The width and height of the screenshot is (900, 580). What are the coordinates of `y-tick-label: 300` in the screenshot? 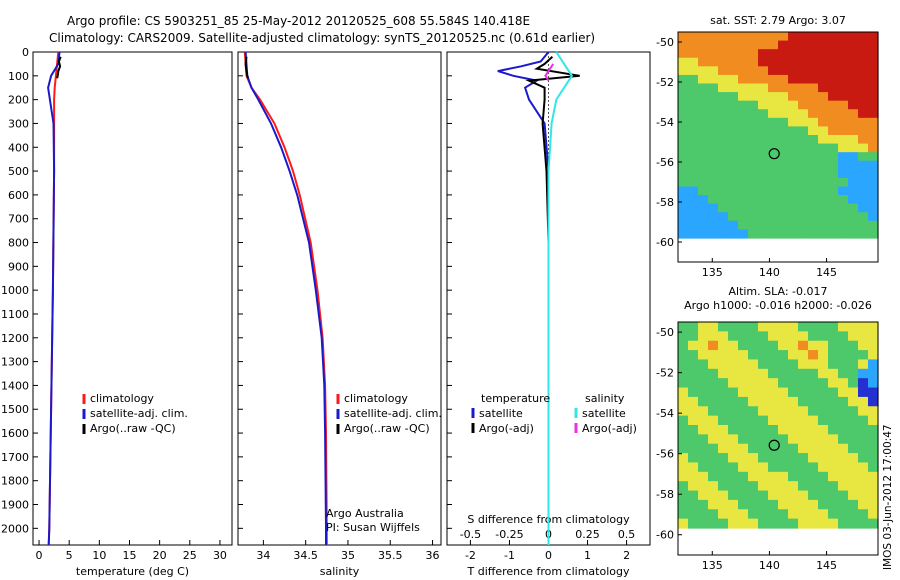 It's located at (18, 123).